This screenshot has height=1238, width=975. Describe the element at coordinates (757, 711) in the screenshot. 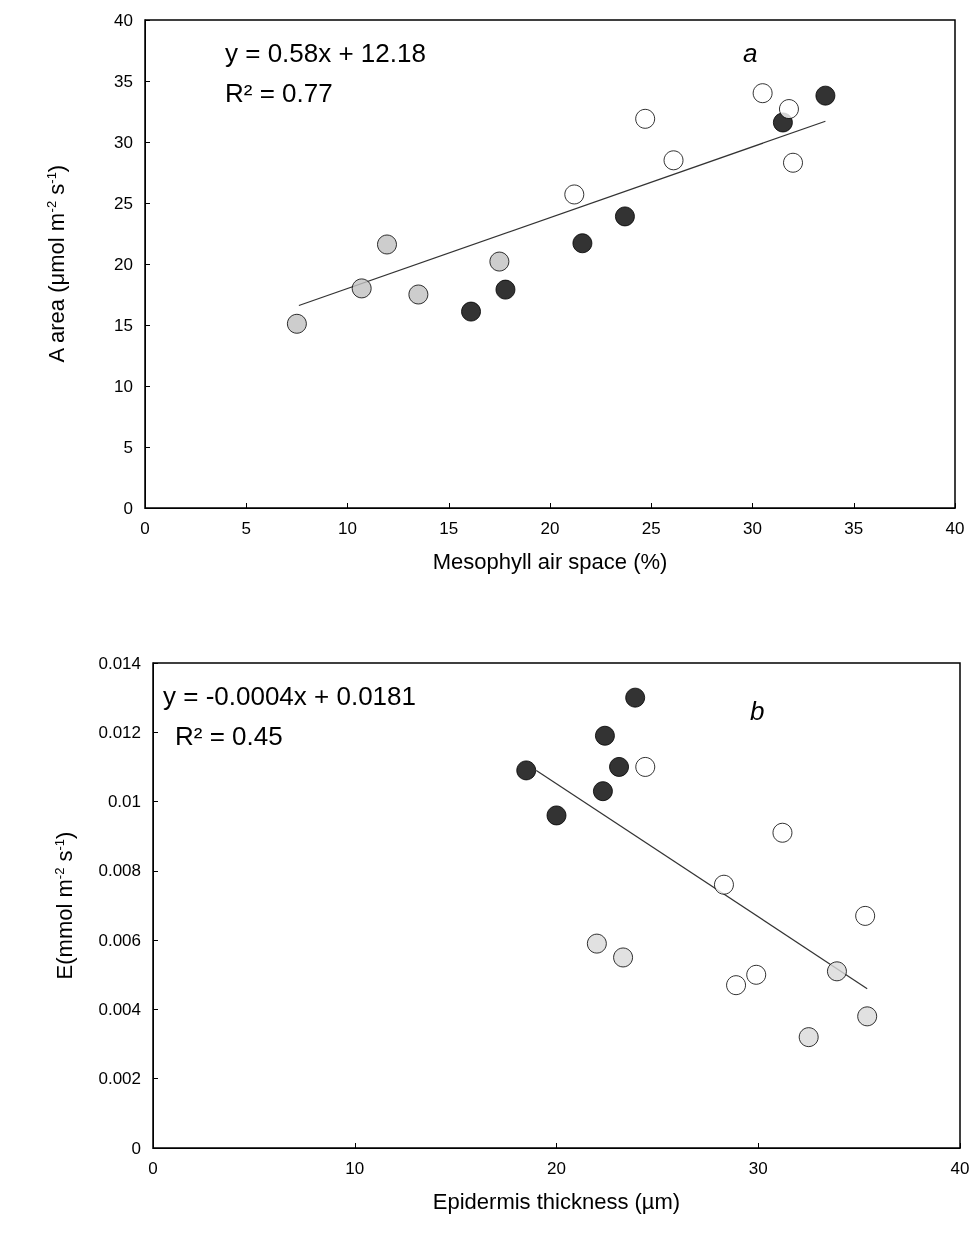

I see `annotation: b` at that location.